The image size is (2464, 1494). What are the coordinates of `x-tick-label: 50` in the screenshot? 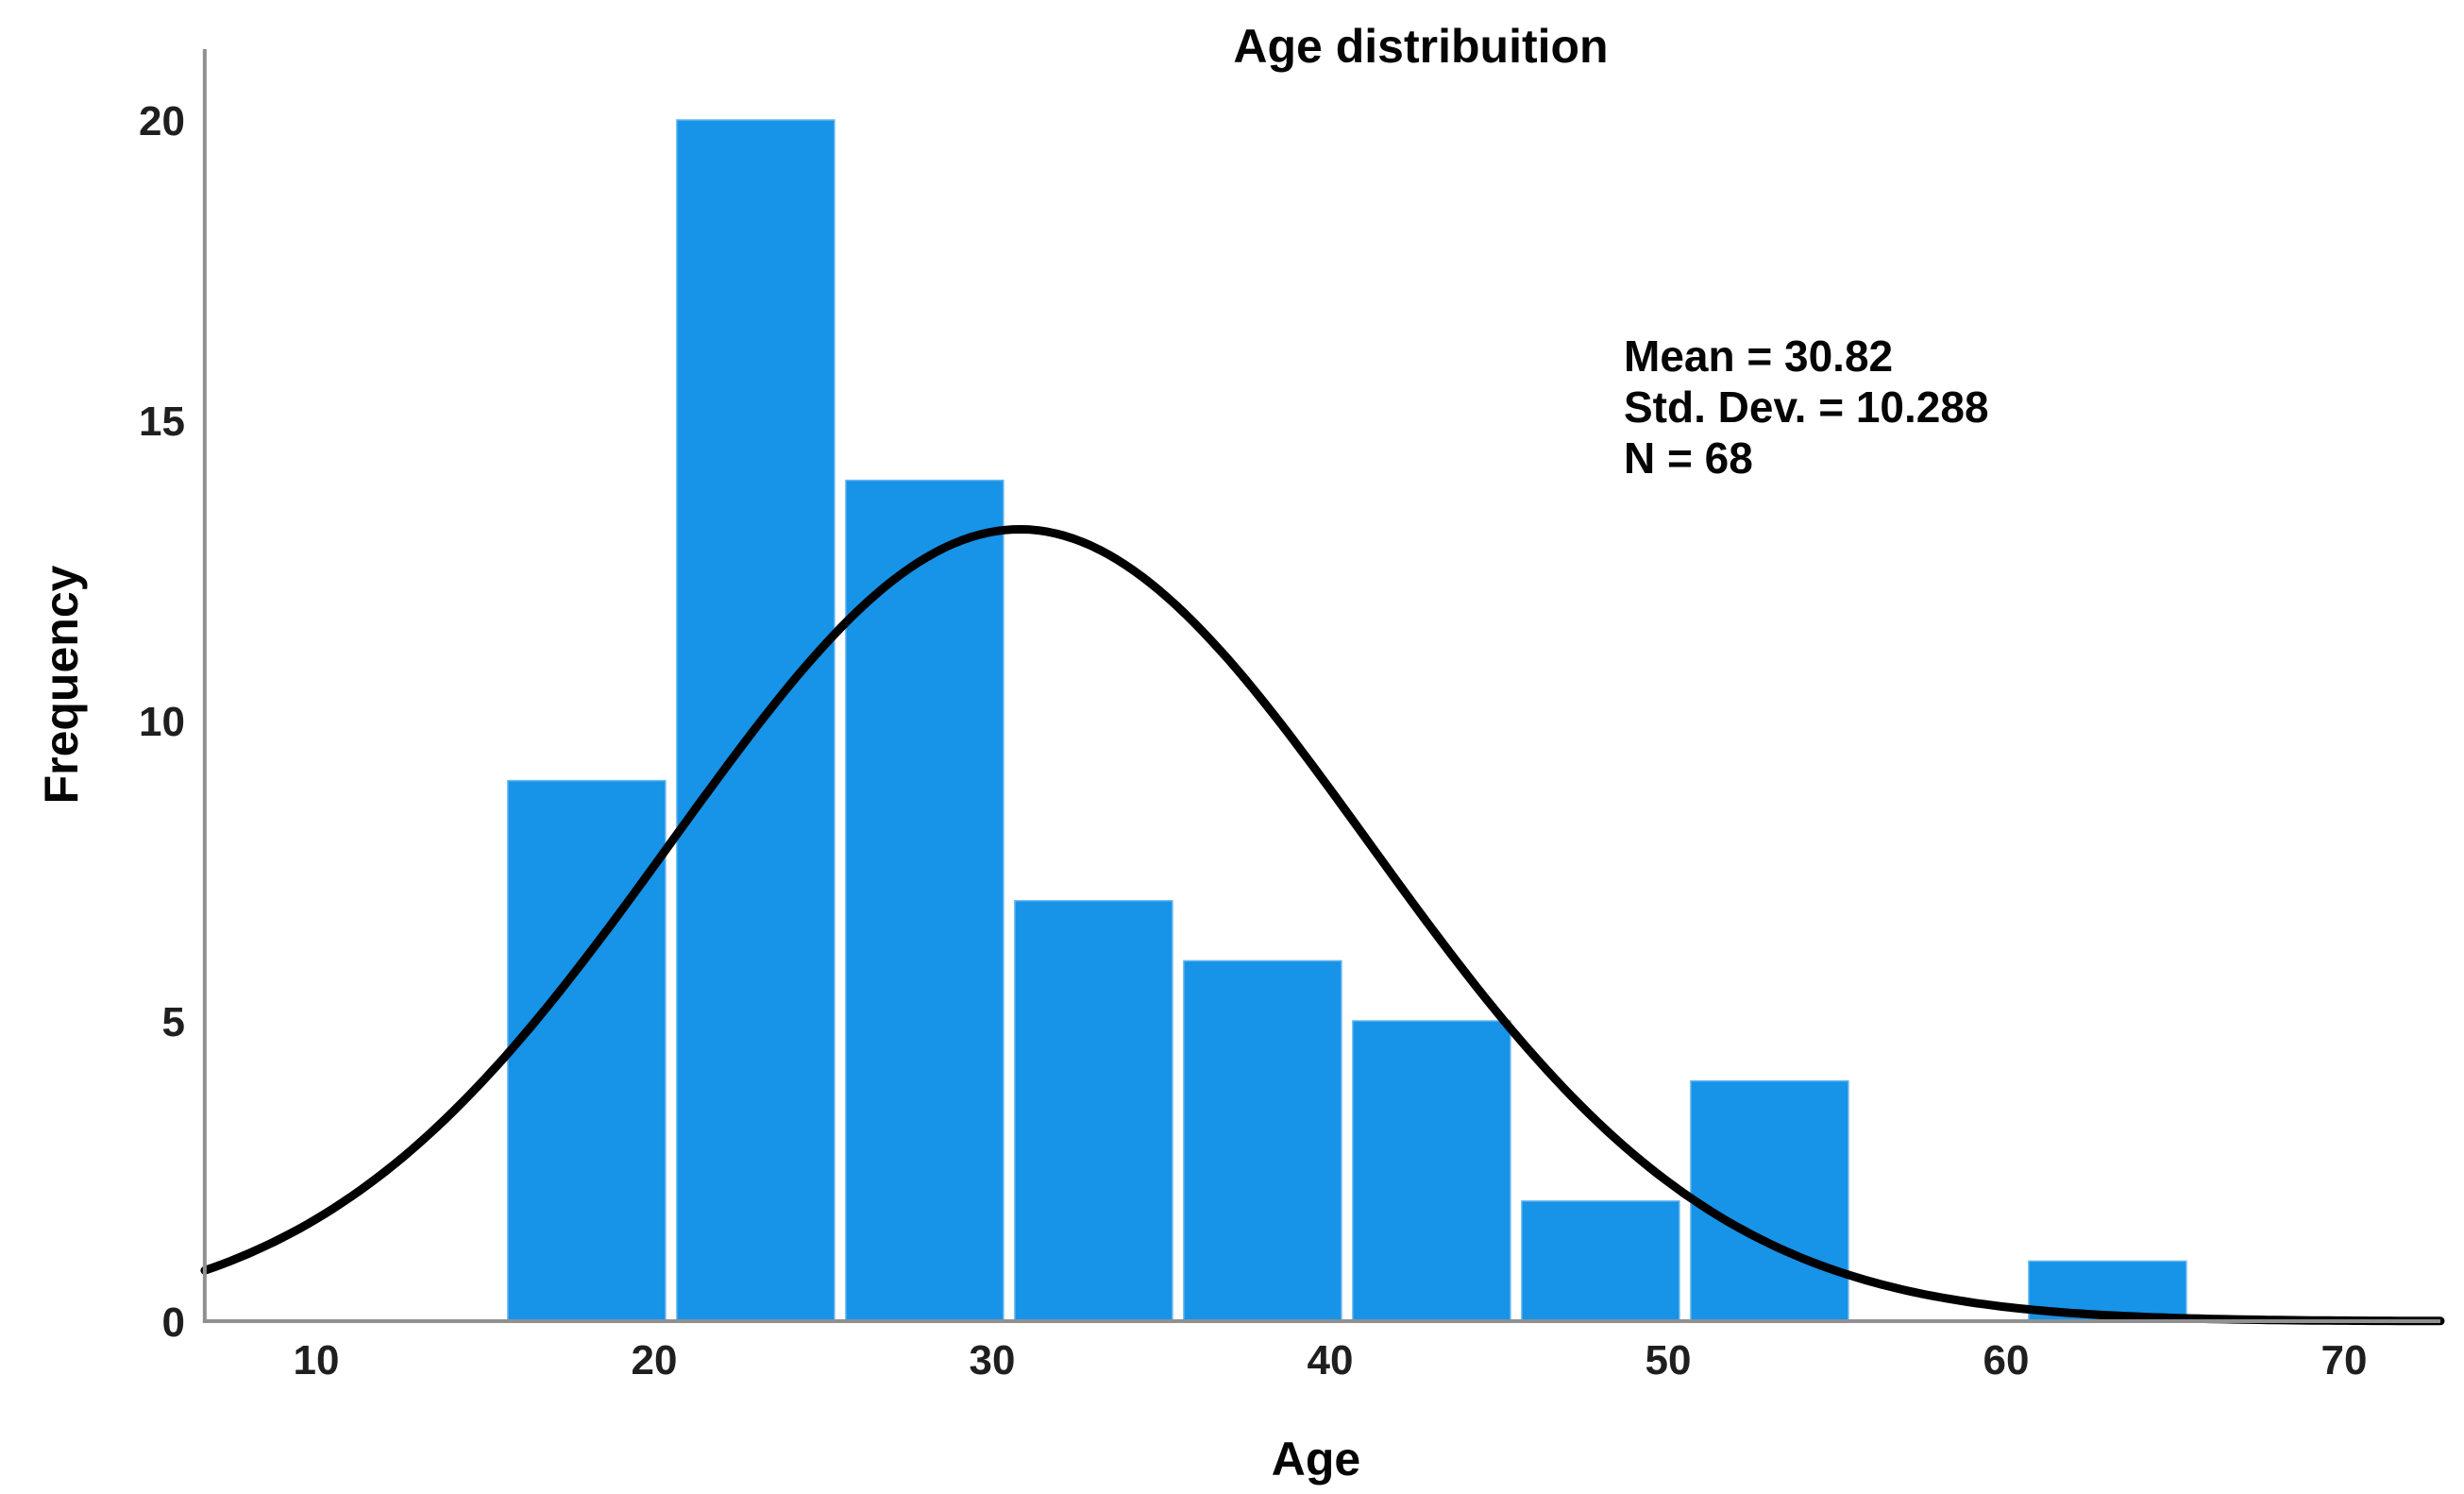 It's located at (1668, 1361).